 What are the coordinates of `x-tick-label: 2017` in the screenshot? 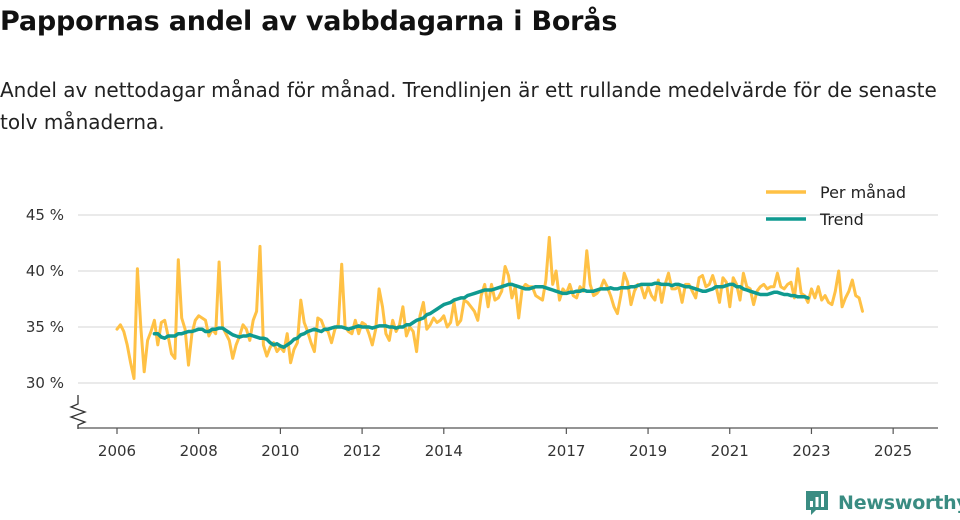 It's located at (566, 451).